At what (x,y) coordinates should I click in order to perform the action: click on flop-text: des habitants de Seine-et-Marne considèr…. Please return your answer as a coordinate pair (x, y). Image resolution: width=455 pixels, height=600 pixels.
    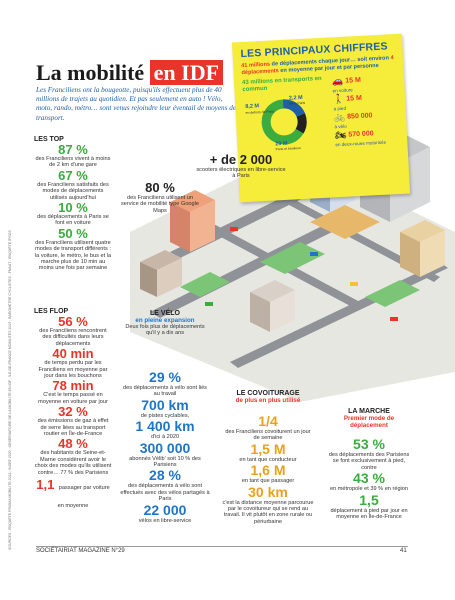
    Looking at the image, I should click on (73, 463).